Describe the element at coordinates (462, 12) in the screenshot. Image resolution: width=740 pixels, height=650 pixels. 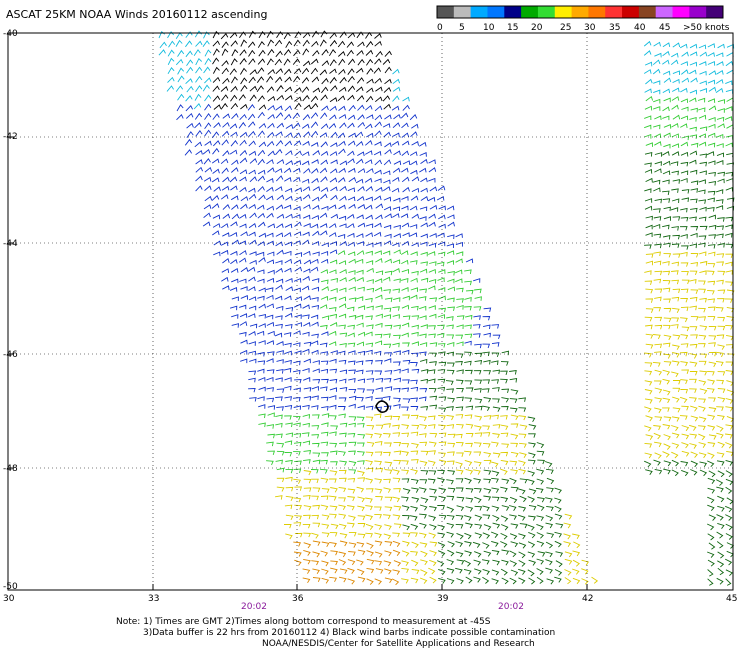
I see `legend-swatch` at that location.